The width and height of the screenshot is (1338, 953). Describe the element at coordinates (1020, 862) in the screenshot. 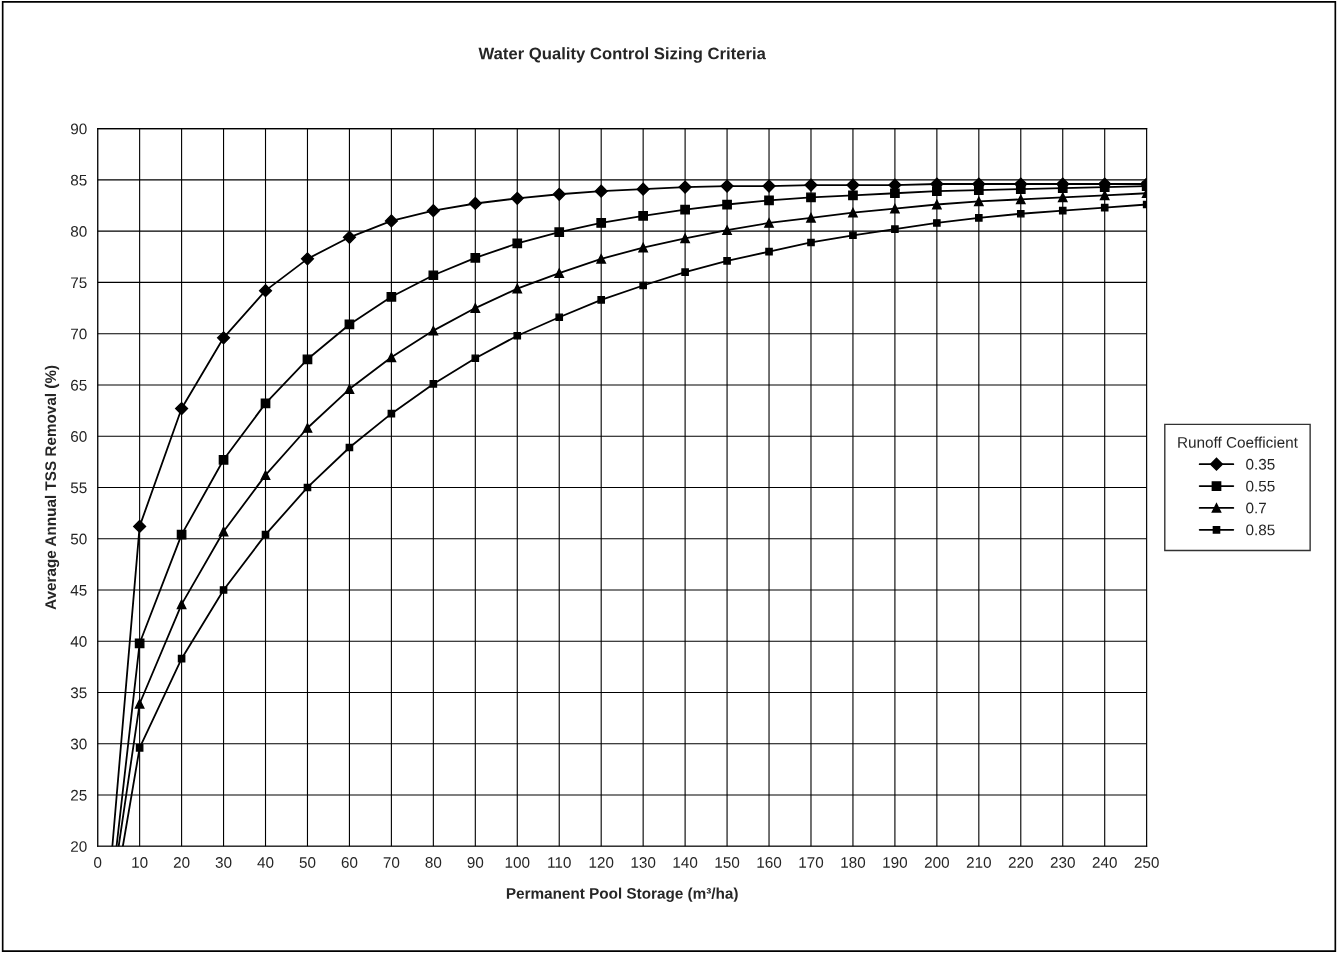

I see `x-tick-label: 220` at that location.